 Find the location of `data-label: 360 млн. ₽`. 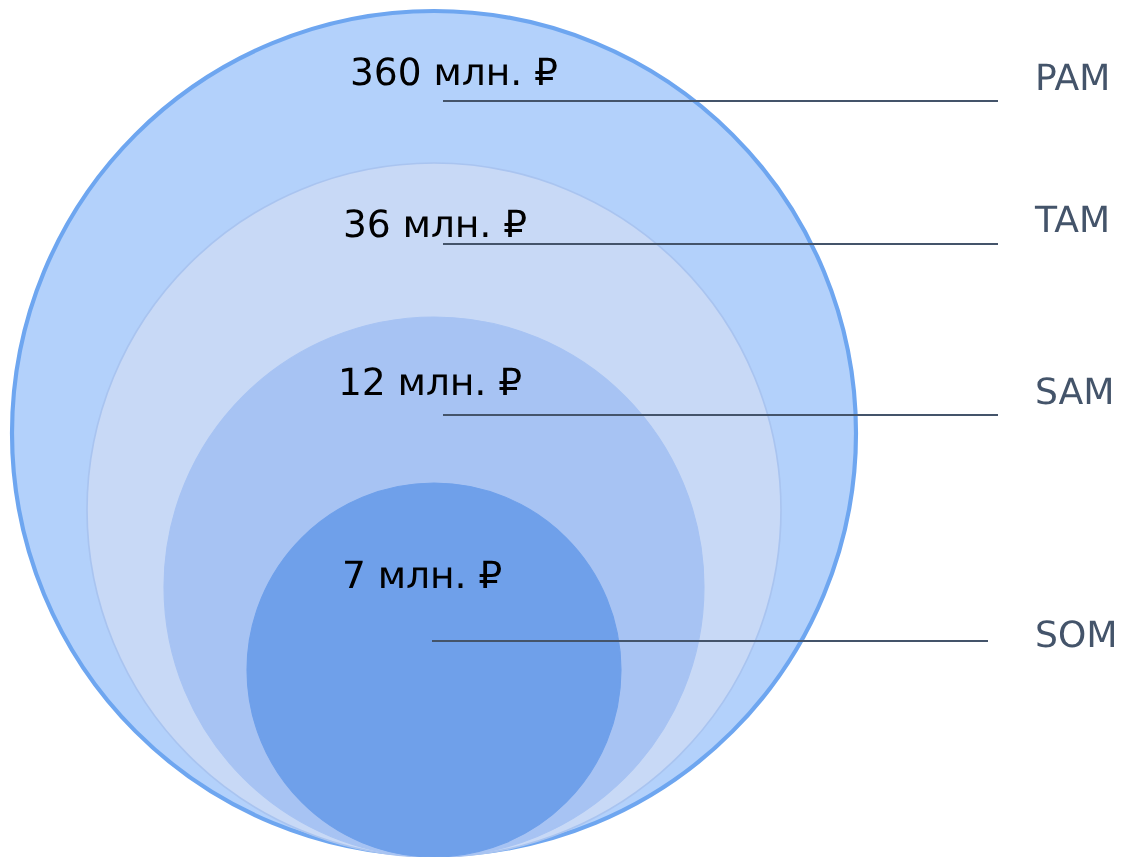

data-label: 360 млн. ₽ is located at coordinates (454, 71).